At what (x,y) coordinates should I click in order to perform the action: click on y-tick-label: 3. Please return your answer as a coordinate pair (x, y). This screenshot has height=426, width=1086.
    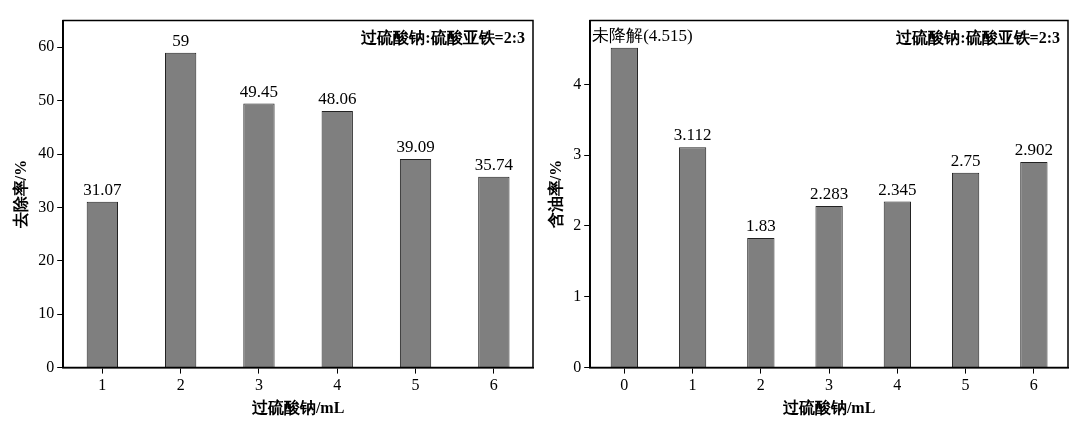
    Looking at the image, I should click on (577, 154).